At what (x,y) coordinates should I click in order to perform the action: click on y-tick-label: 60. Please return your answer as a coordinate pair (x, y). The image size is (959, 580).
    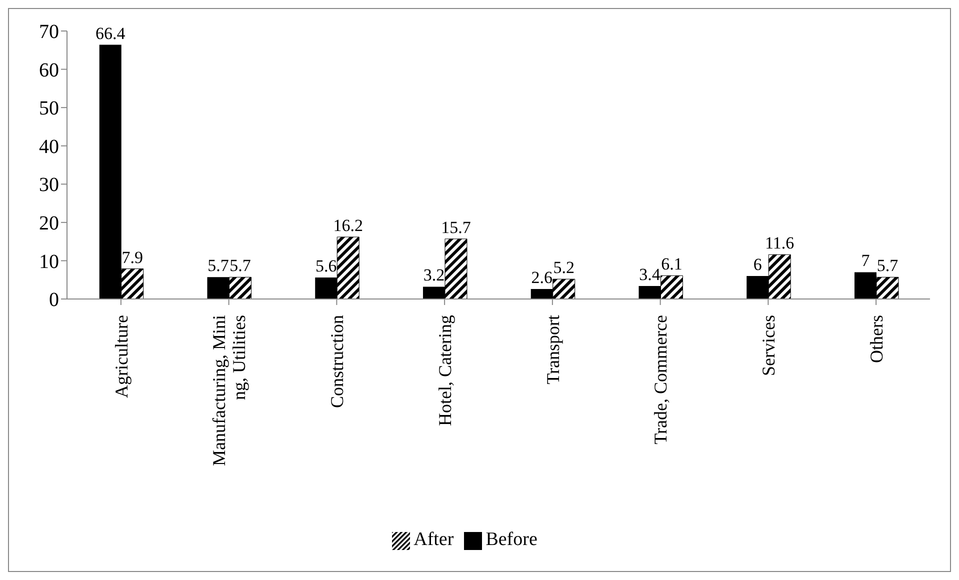
    Looking at the image, I should click on (49, 70).